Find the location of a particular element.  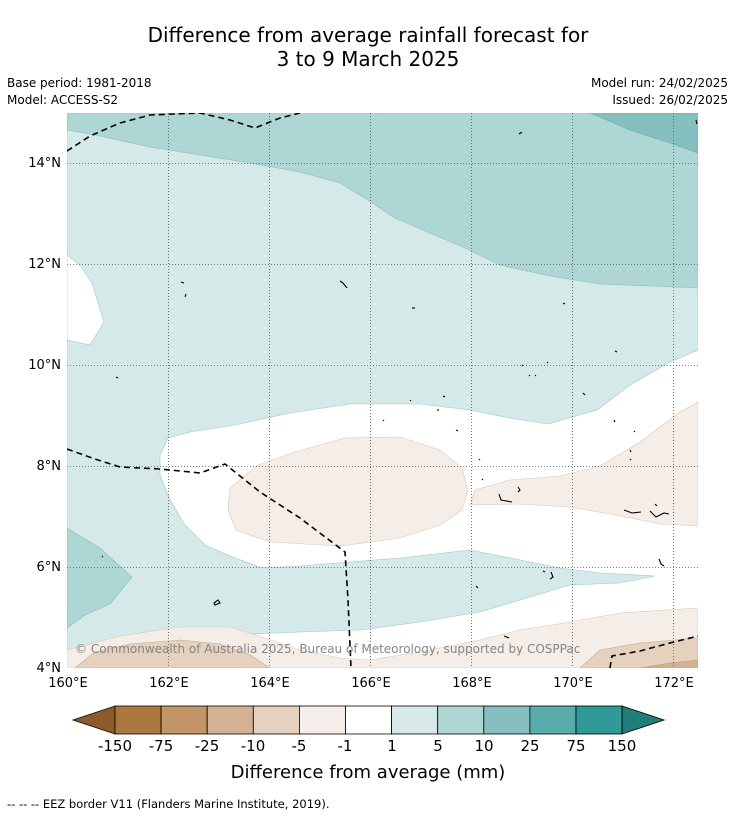

colorbar-tick-label: -5 is located at coordinates (299, 746).